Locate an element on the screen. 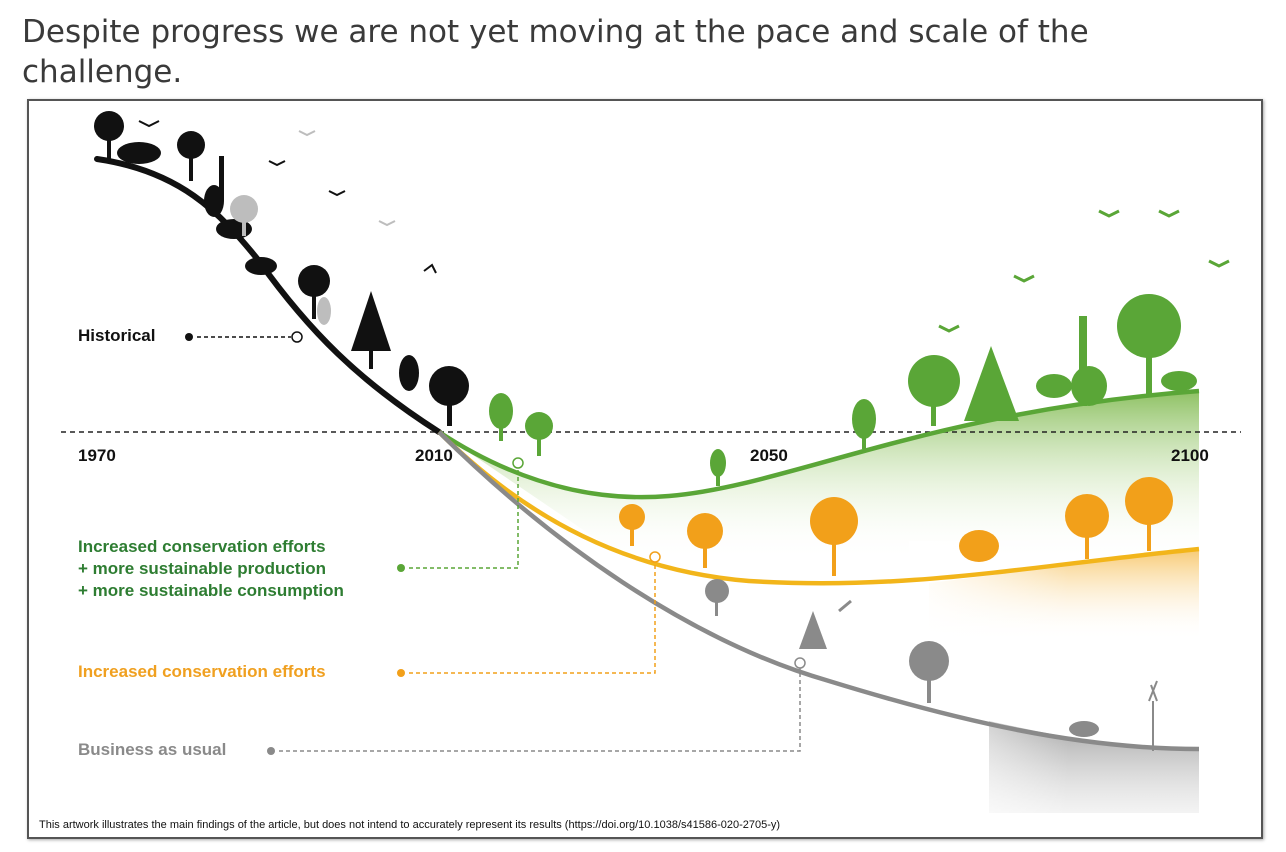  orange-marker is located at coordinates (655, 557).